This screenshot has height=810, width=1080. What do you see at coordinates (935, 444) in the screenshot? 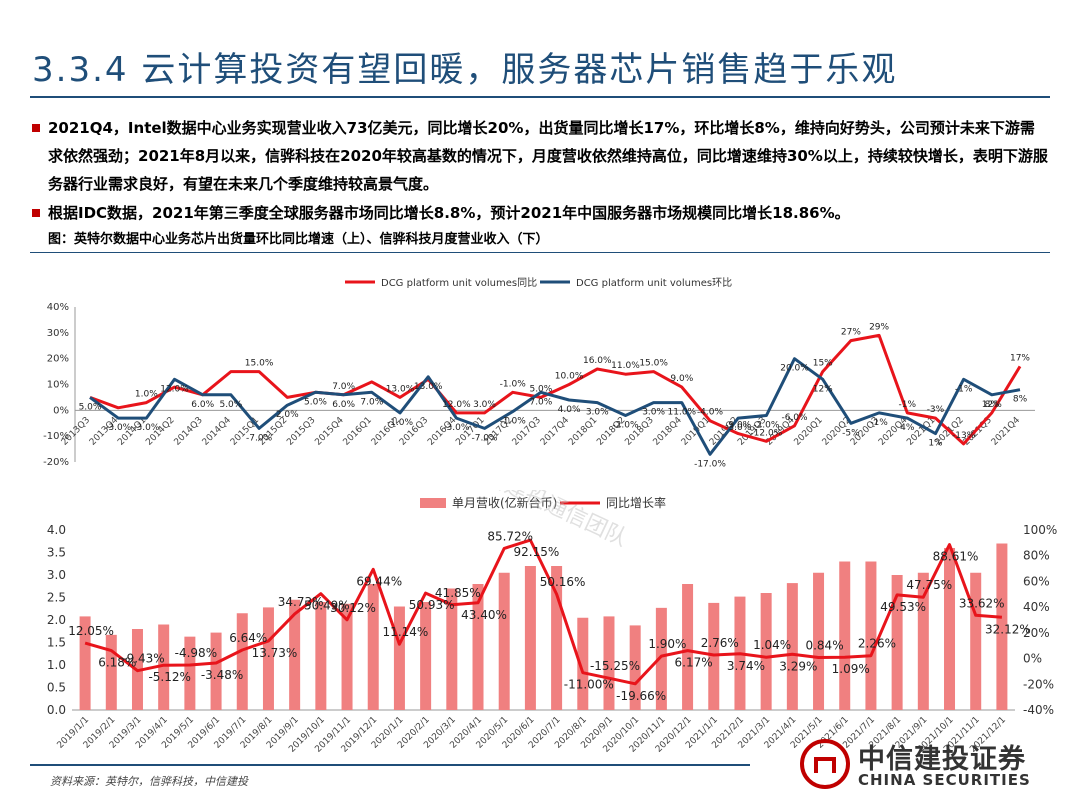
I see `data-label: 1%` at bounding box center [935, 444].